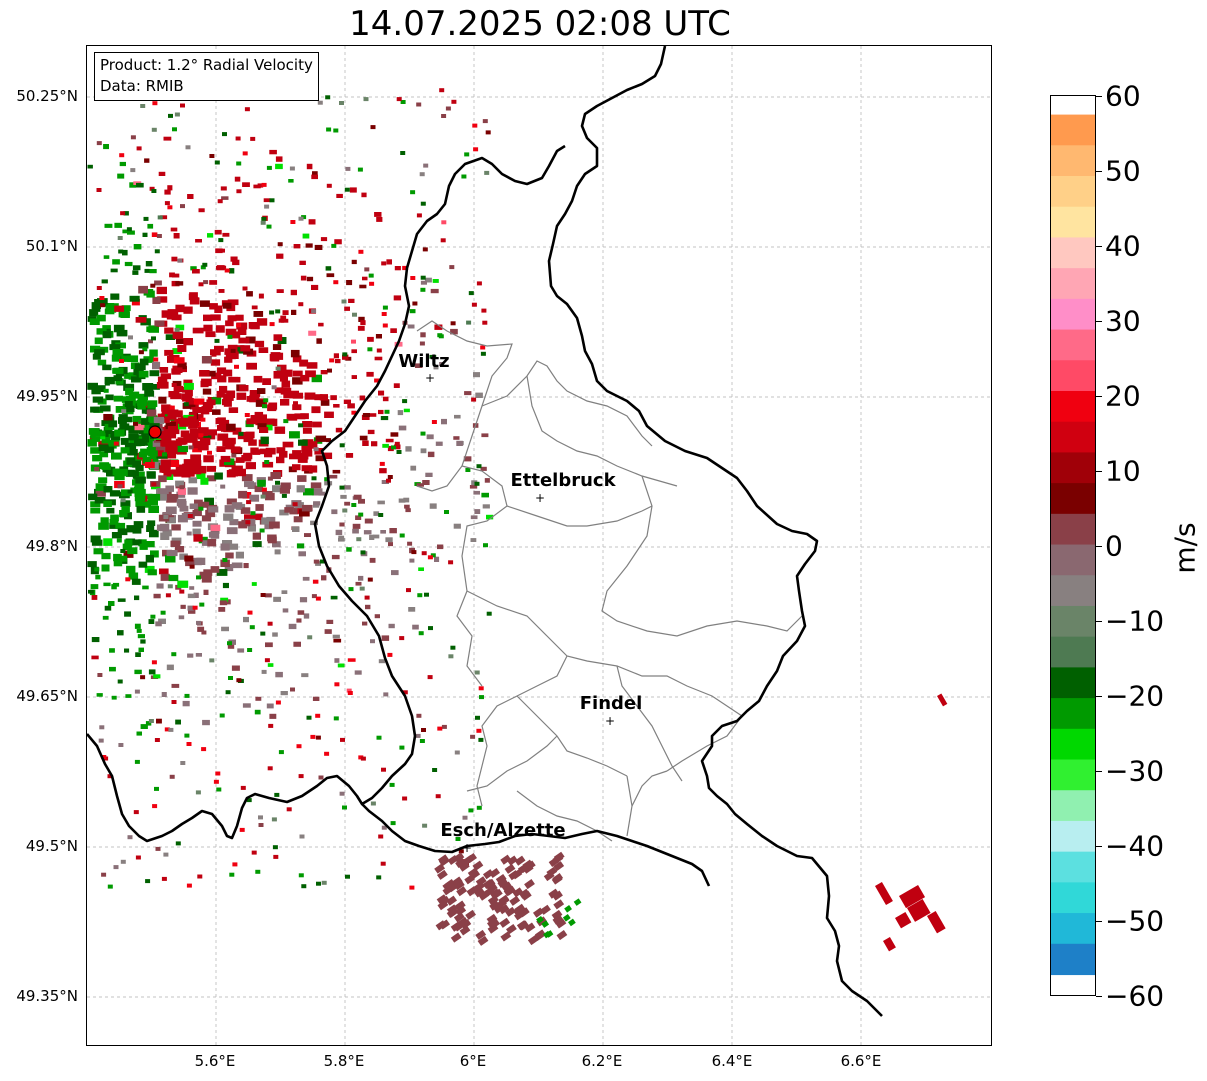 This screenshot has width=1207, height=1081. I want to click on colorbar-tick-label: 0, so click(1114, 546).